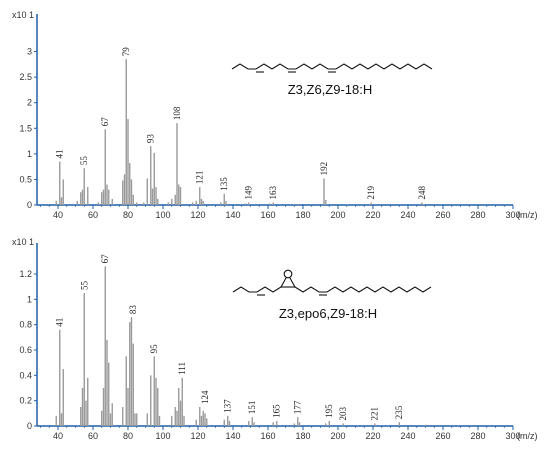  What do you see at coordinates (329, 411) in the screenshot?
I see `peak-label: 195` at bounding box center [329, 411].